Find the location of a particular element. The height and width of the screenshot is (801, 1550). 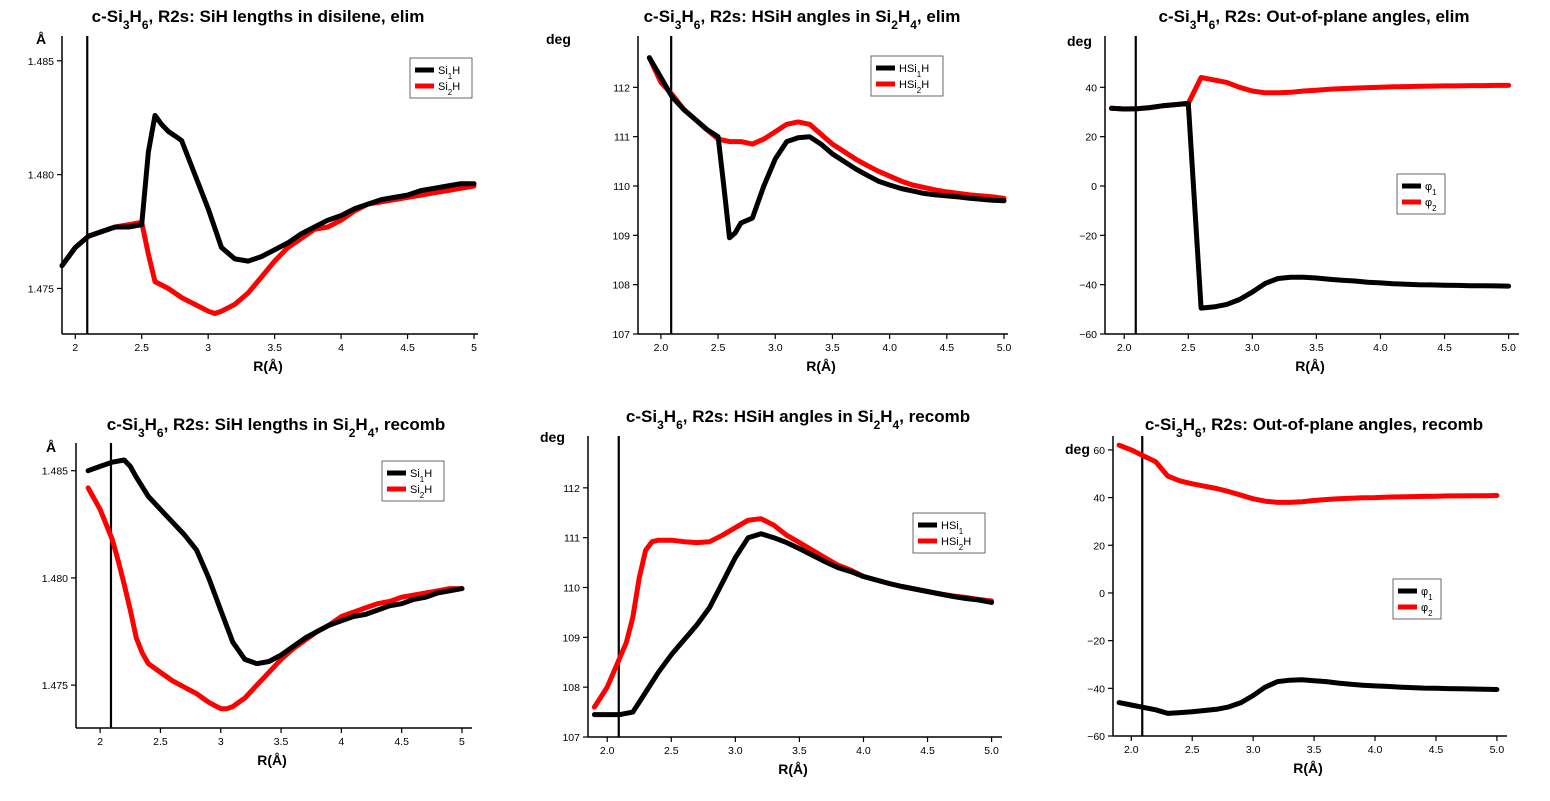

y-tick-label: 1.475 is located at coordinates (55, 686).